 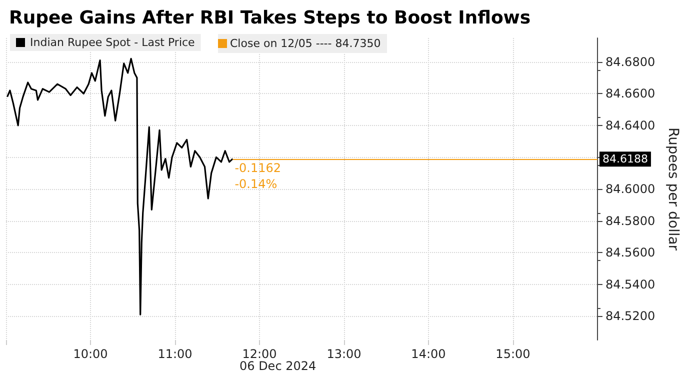 What do you see at coordinates (630, 316) in the screenshot?
I see `y-tick-label: 84.5200` at bounding box center [630, 316].